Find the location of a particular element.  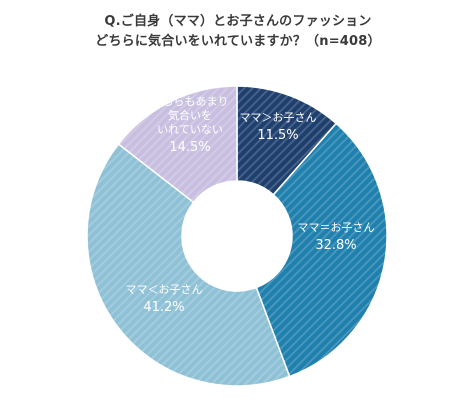

slice-label-4-line-2: 気合いを is located at coordinates (190, 115).